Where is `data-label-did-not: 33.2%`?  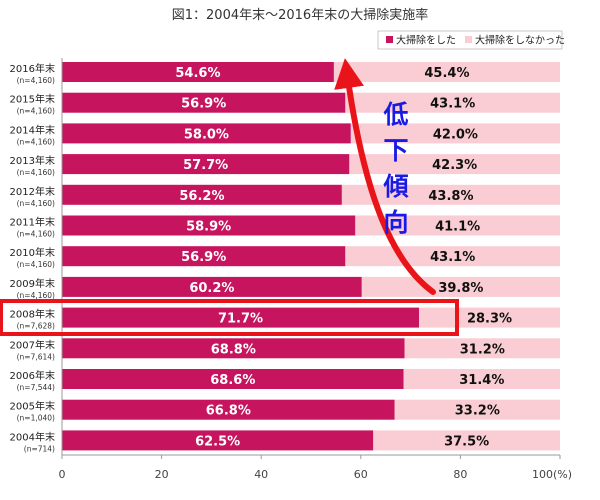 data-label-did-not: 33.2% is located at coordinates (477, 411).